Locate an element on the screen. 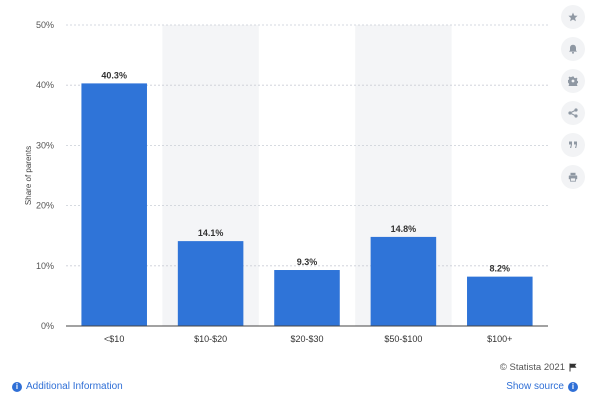 Image resolution: width=592 pixels, height=403 pixels. data-label: 14.8% is located at coordinates (404, 229).